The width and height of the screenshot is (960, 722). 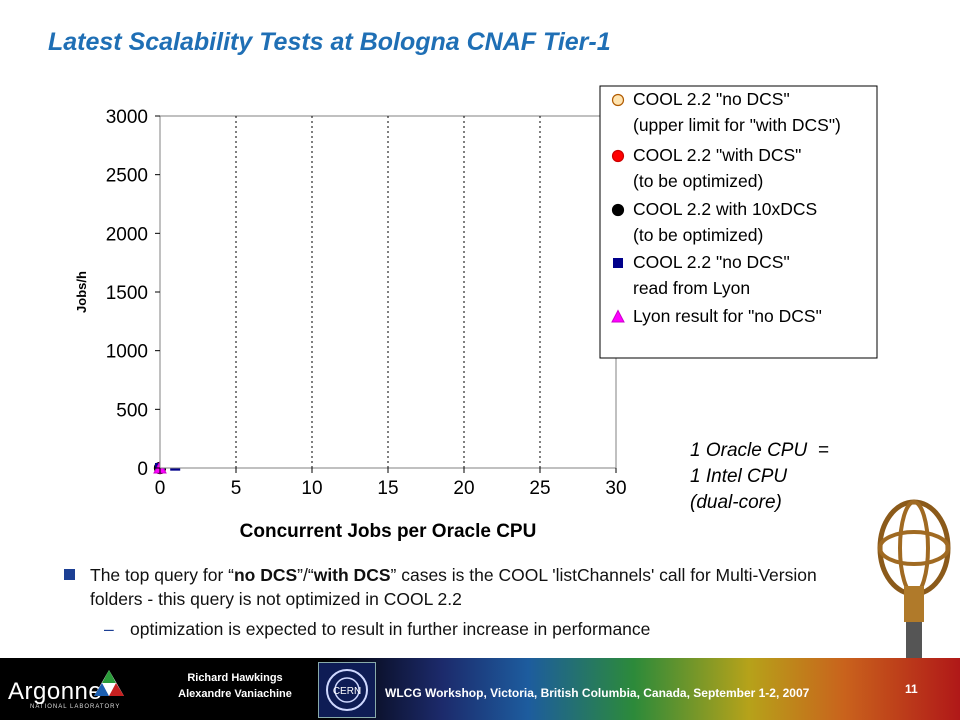 I want to click on bullet-bold-no-dcs: no DCS, so click(x=265, y=575).